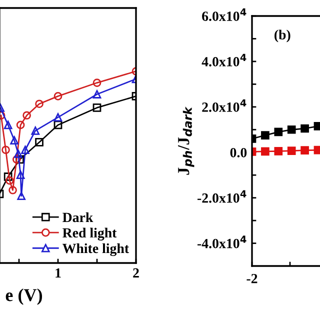 The image size is (320, 320). I want to click on y-axis-title: J$_{ph}$/J$_{dark}$, so click(186, 140).